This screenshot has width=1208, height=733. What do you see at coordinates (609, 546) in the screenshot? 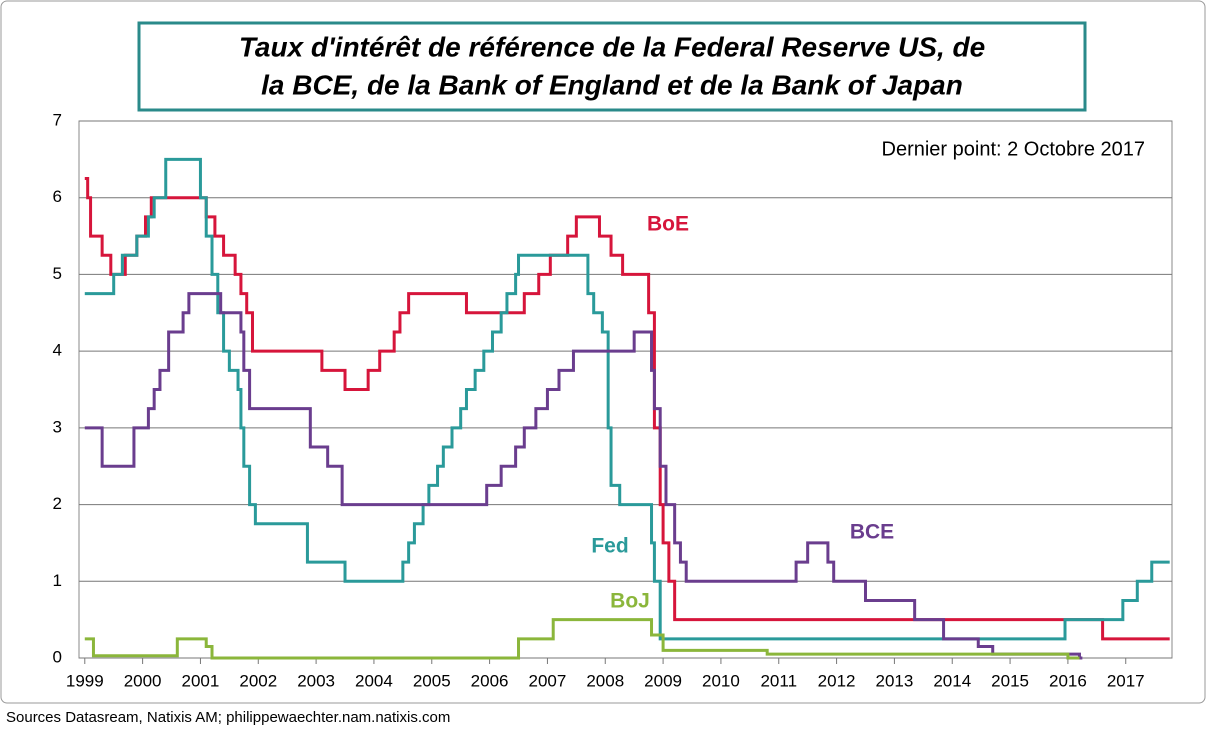
I see `series-label: Fed` at bounding box center [609, 546].